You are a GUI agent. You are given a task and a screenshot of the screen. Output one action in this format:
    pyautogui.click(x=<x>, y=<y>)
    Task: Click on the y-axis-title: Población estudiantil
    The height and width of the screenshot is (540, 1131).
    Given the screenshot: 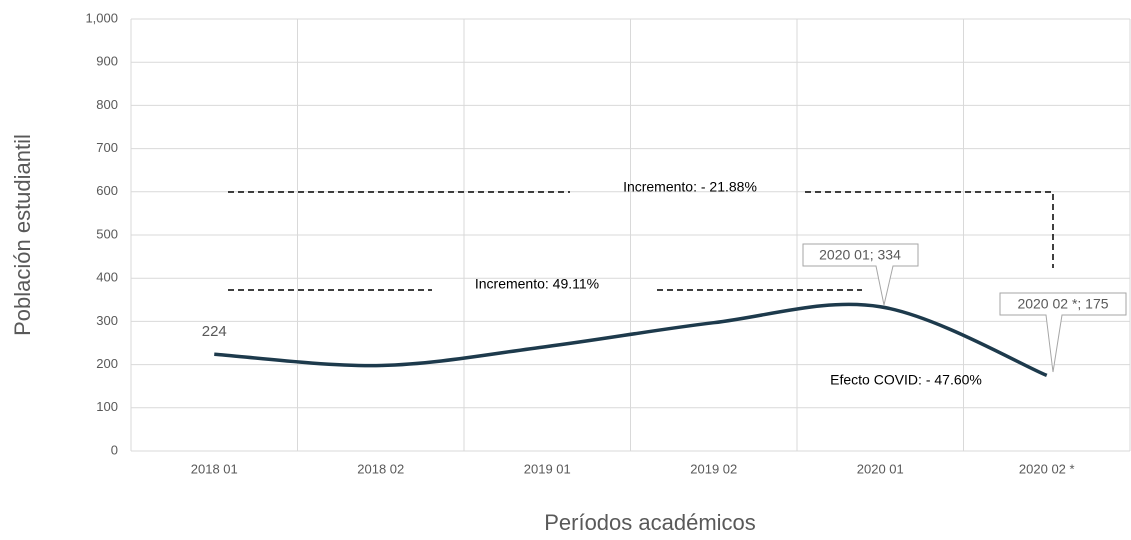 What is the action you would take?
    pyautogui.click(x=22, y=235)
    